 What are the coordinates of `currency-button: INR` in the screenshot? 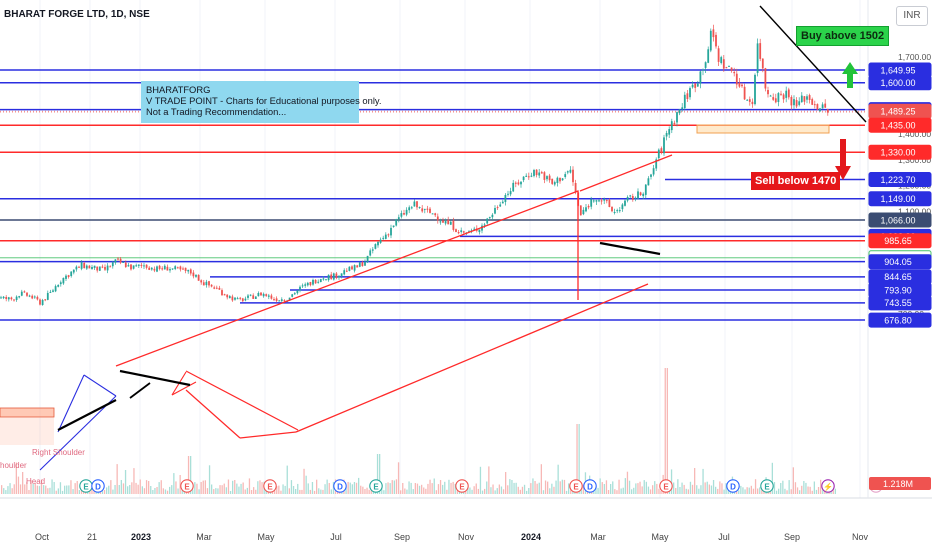 It's located at (912, 16).